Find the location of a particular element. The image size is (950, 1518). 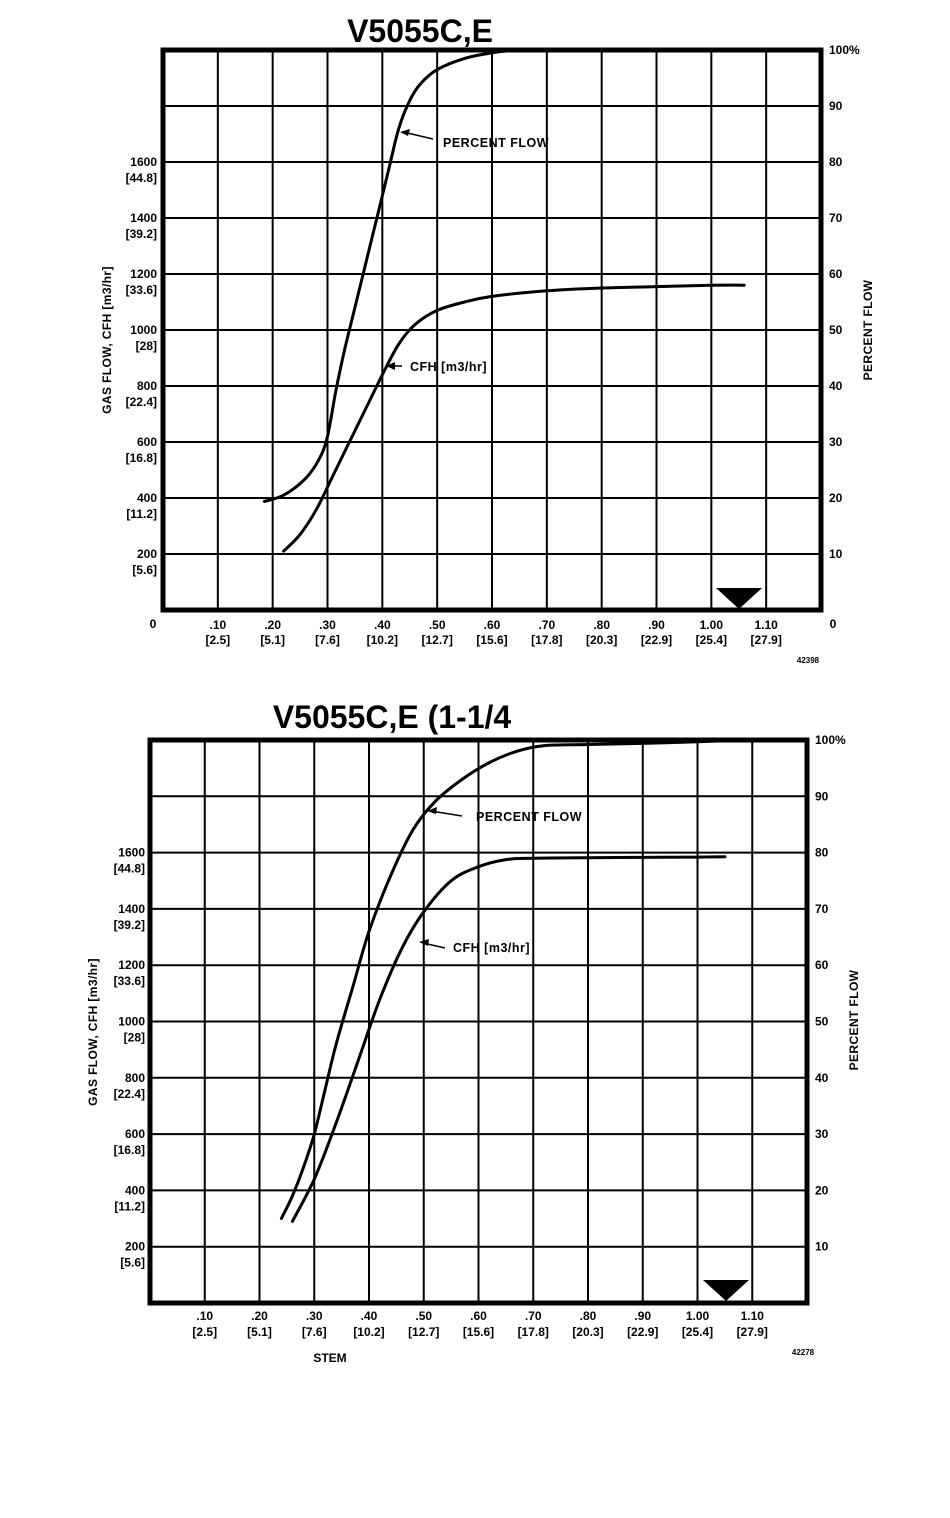

cfh-curve is located at coordinates (508, 1039).